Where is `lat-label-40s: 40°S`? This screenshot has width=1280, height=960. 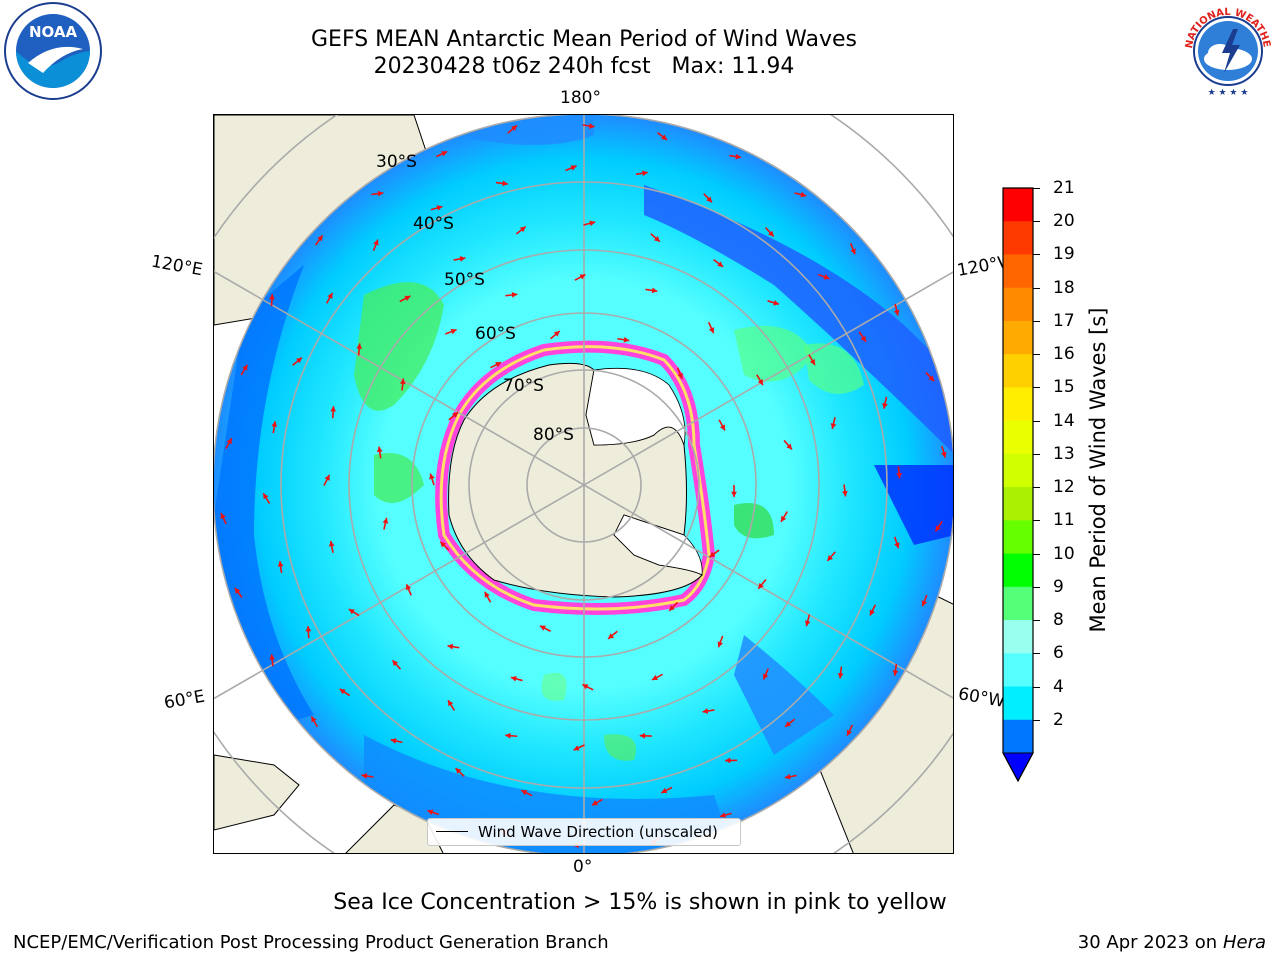 lat-label-40s: 40°S is located at coordinates (433, 224).